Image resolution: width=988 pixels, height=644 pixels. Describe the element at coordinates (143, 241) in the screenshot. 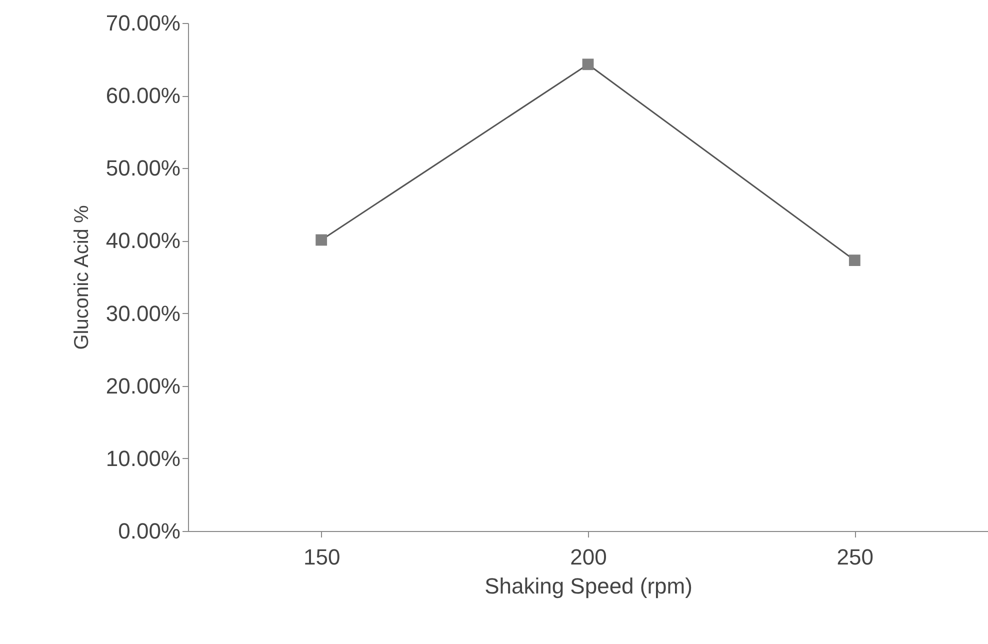

I see `y-tick-label: 40.00%` at that location.